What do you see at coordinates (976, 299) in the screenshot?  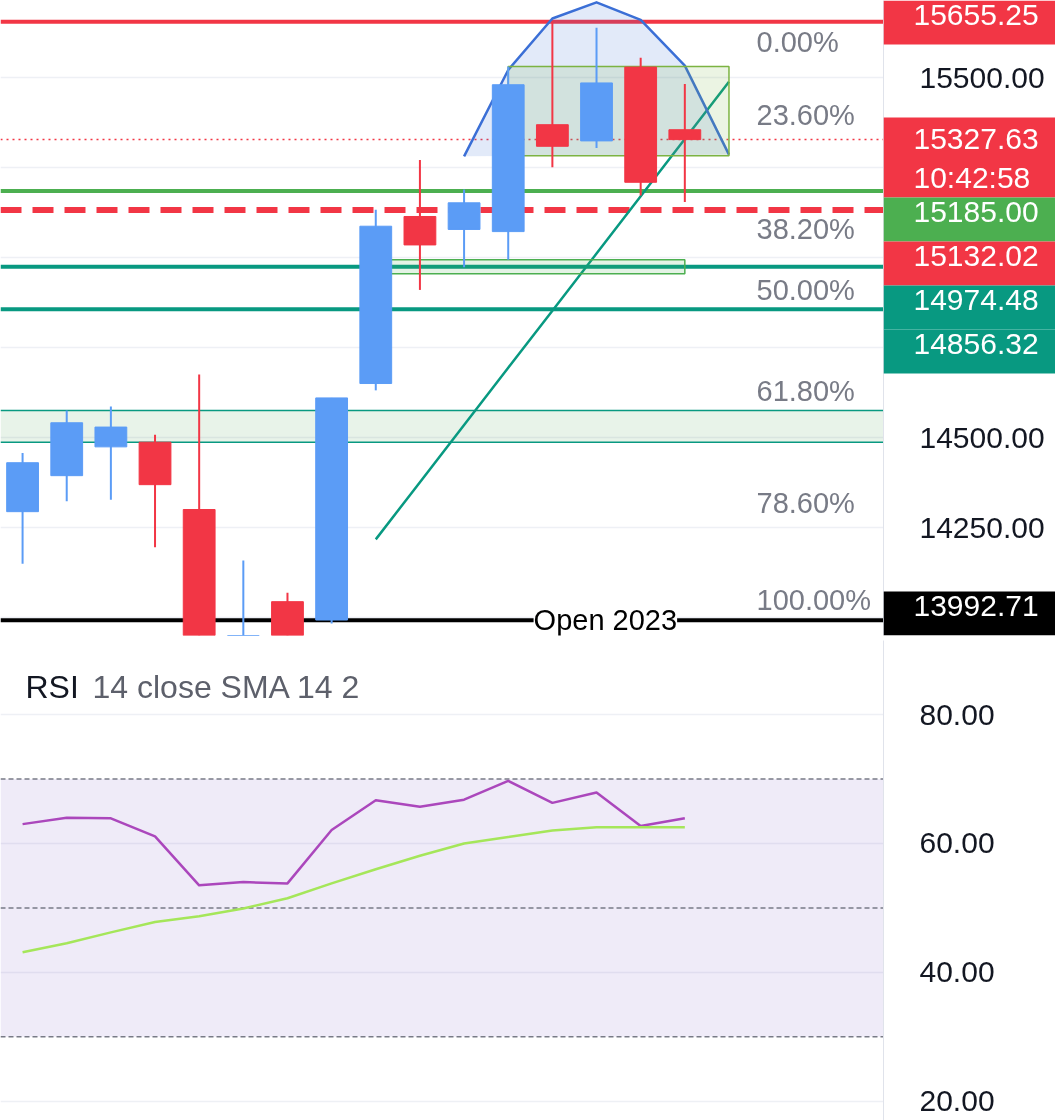 I see `ref-line-label: 14974.48` at bounding box center [976, 299].